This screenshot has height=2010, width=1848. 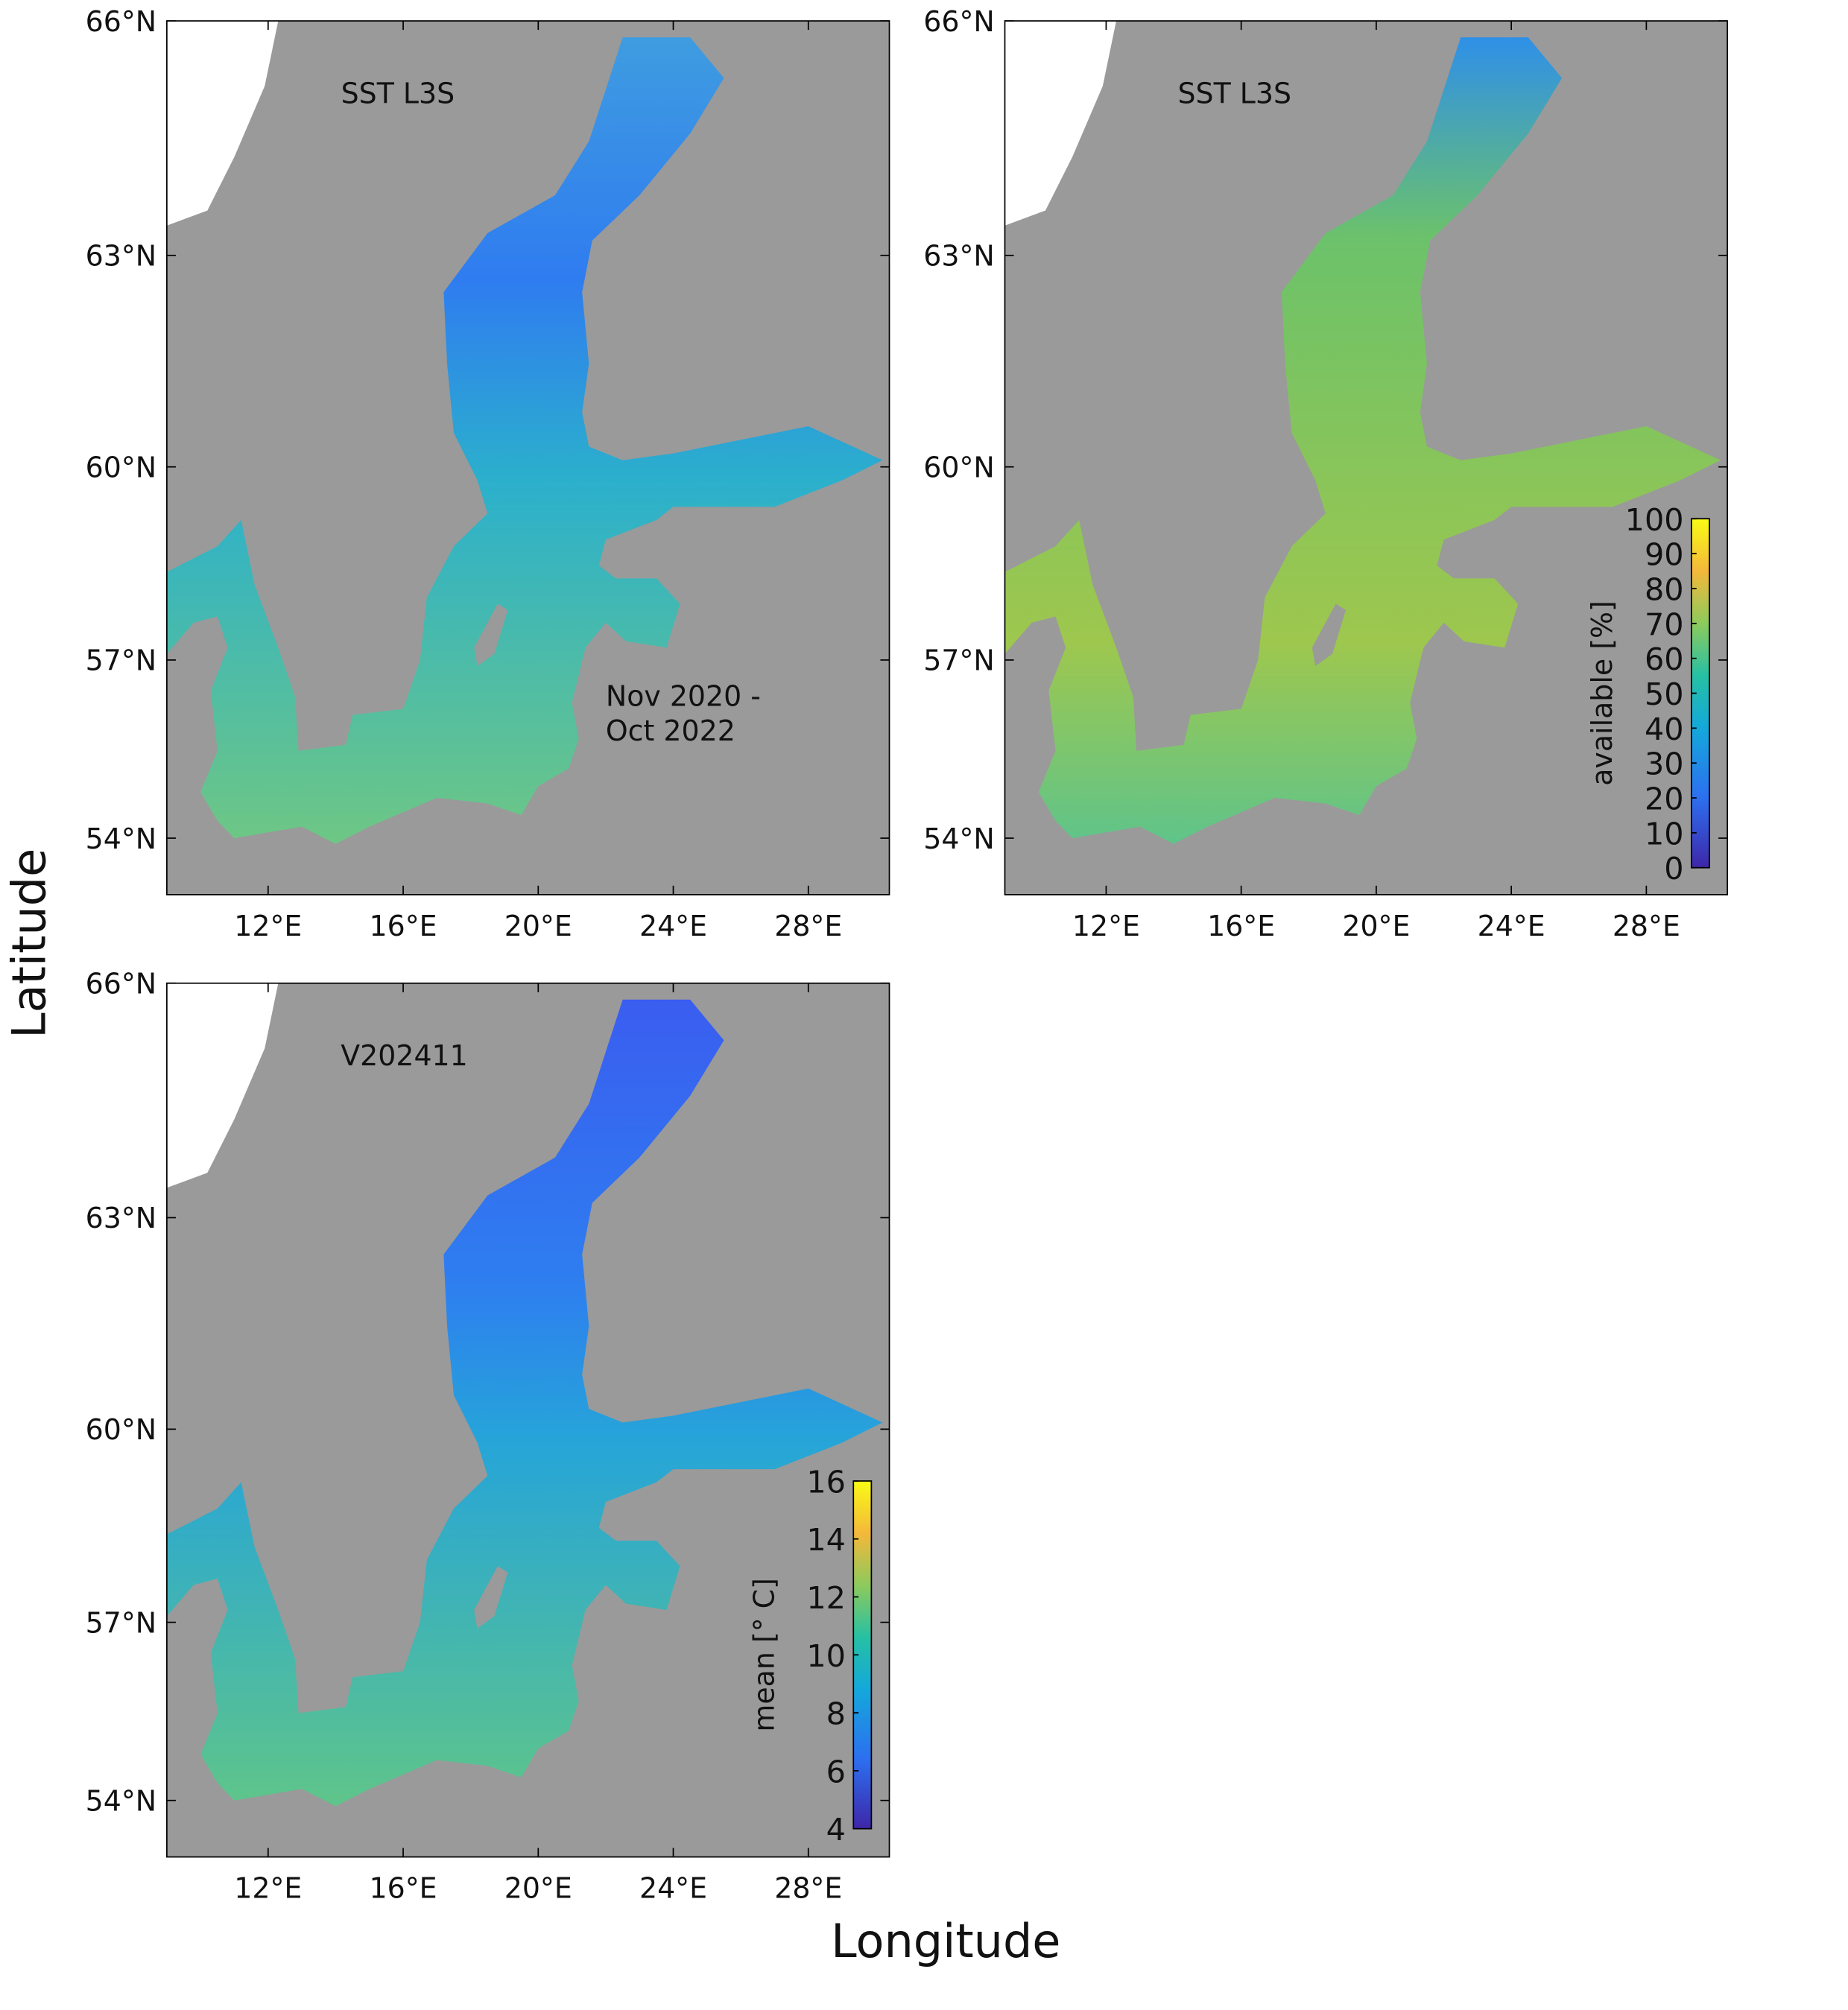 I want to click on colorbar-tick-label: 40, so click(x=1664, y=729).